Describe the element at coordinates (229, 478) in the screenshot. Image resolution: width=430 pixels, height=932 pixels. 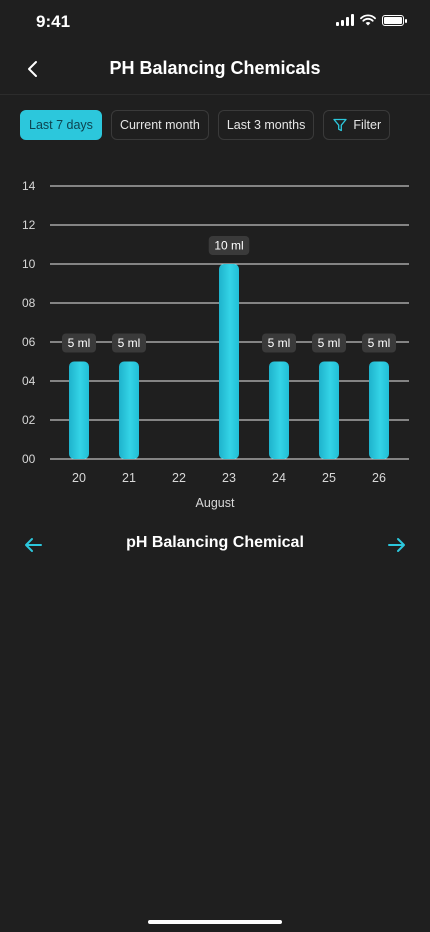
I see `x-tick-label: 23` at that location.